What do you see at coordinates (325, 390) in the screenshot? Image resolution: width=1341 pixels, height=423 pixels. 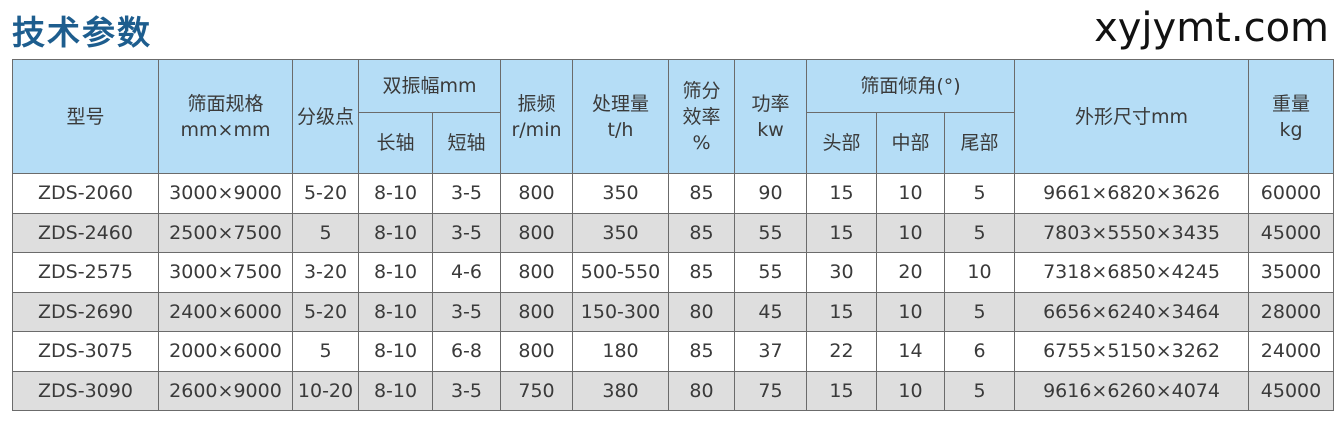 I see `table-cell: 10-20` at bounding box center [325, 390].